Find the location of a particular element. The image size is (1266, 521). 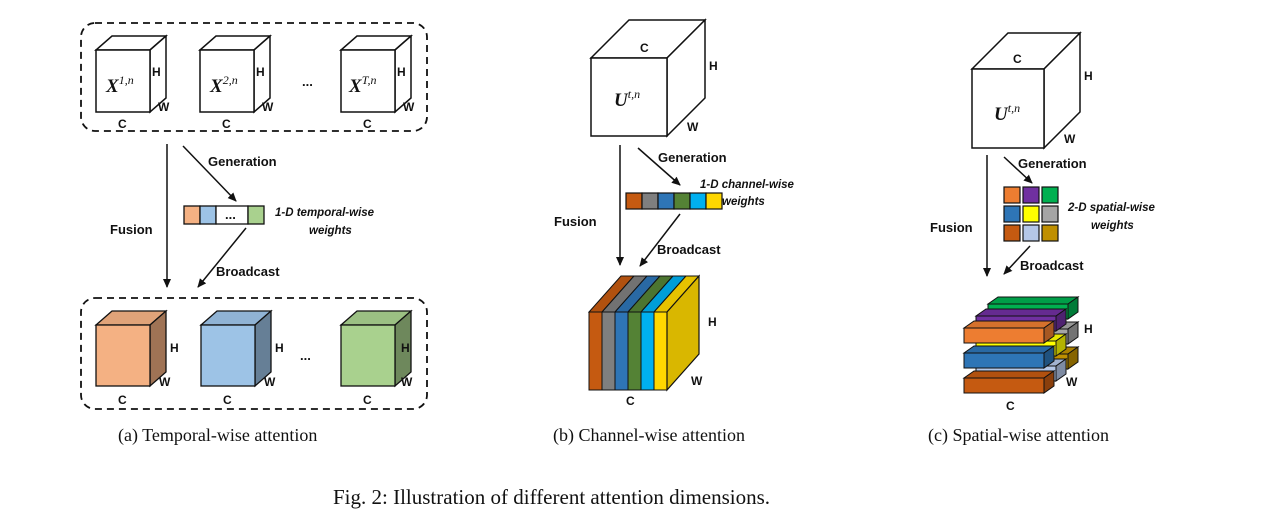

output-frame-cube-t: H W C is located at coordinates (376, 358).